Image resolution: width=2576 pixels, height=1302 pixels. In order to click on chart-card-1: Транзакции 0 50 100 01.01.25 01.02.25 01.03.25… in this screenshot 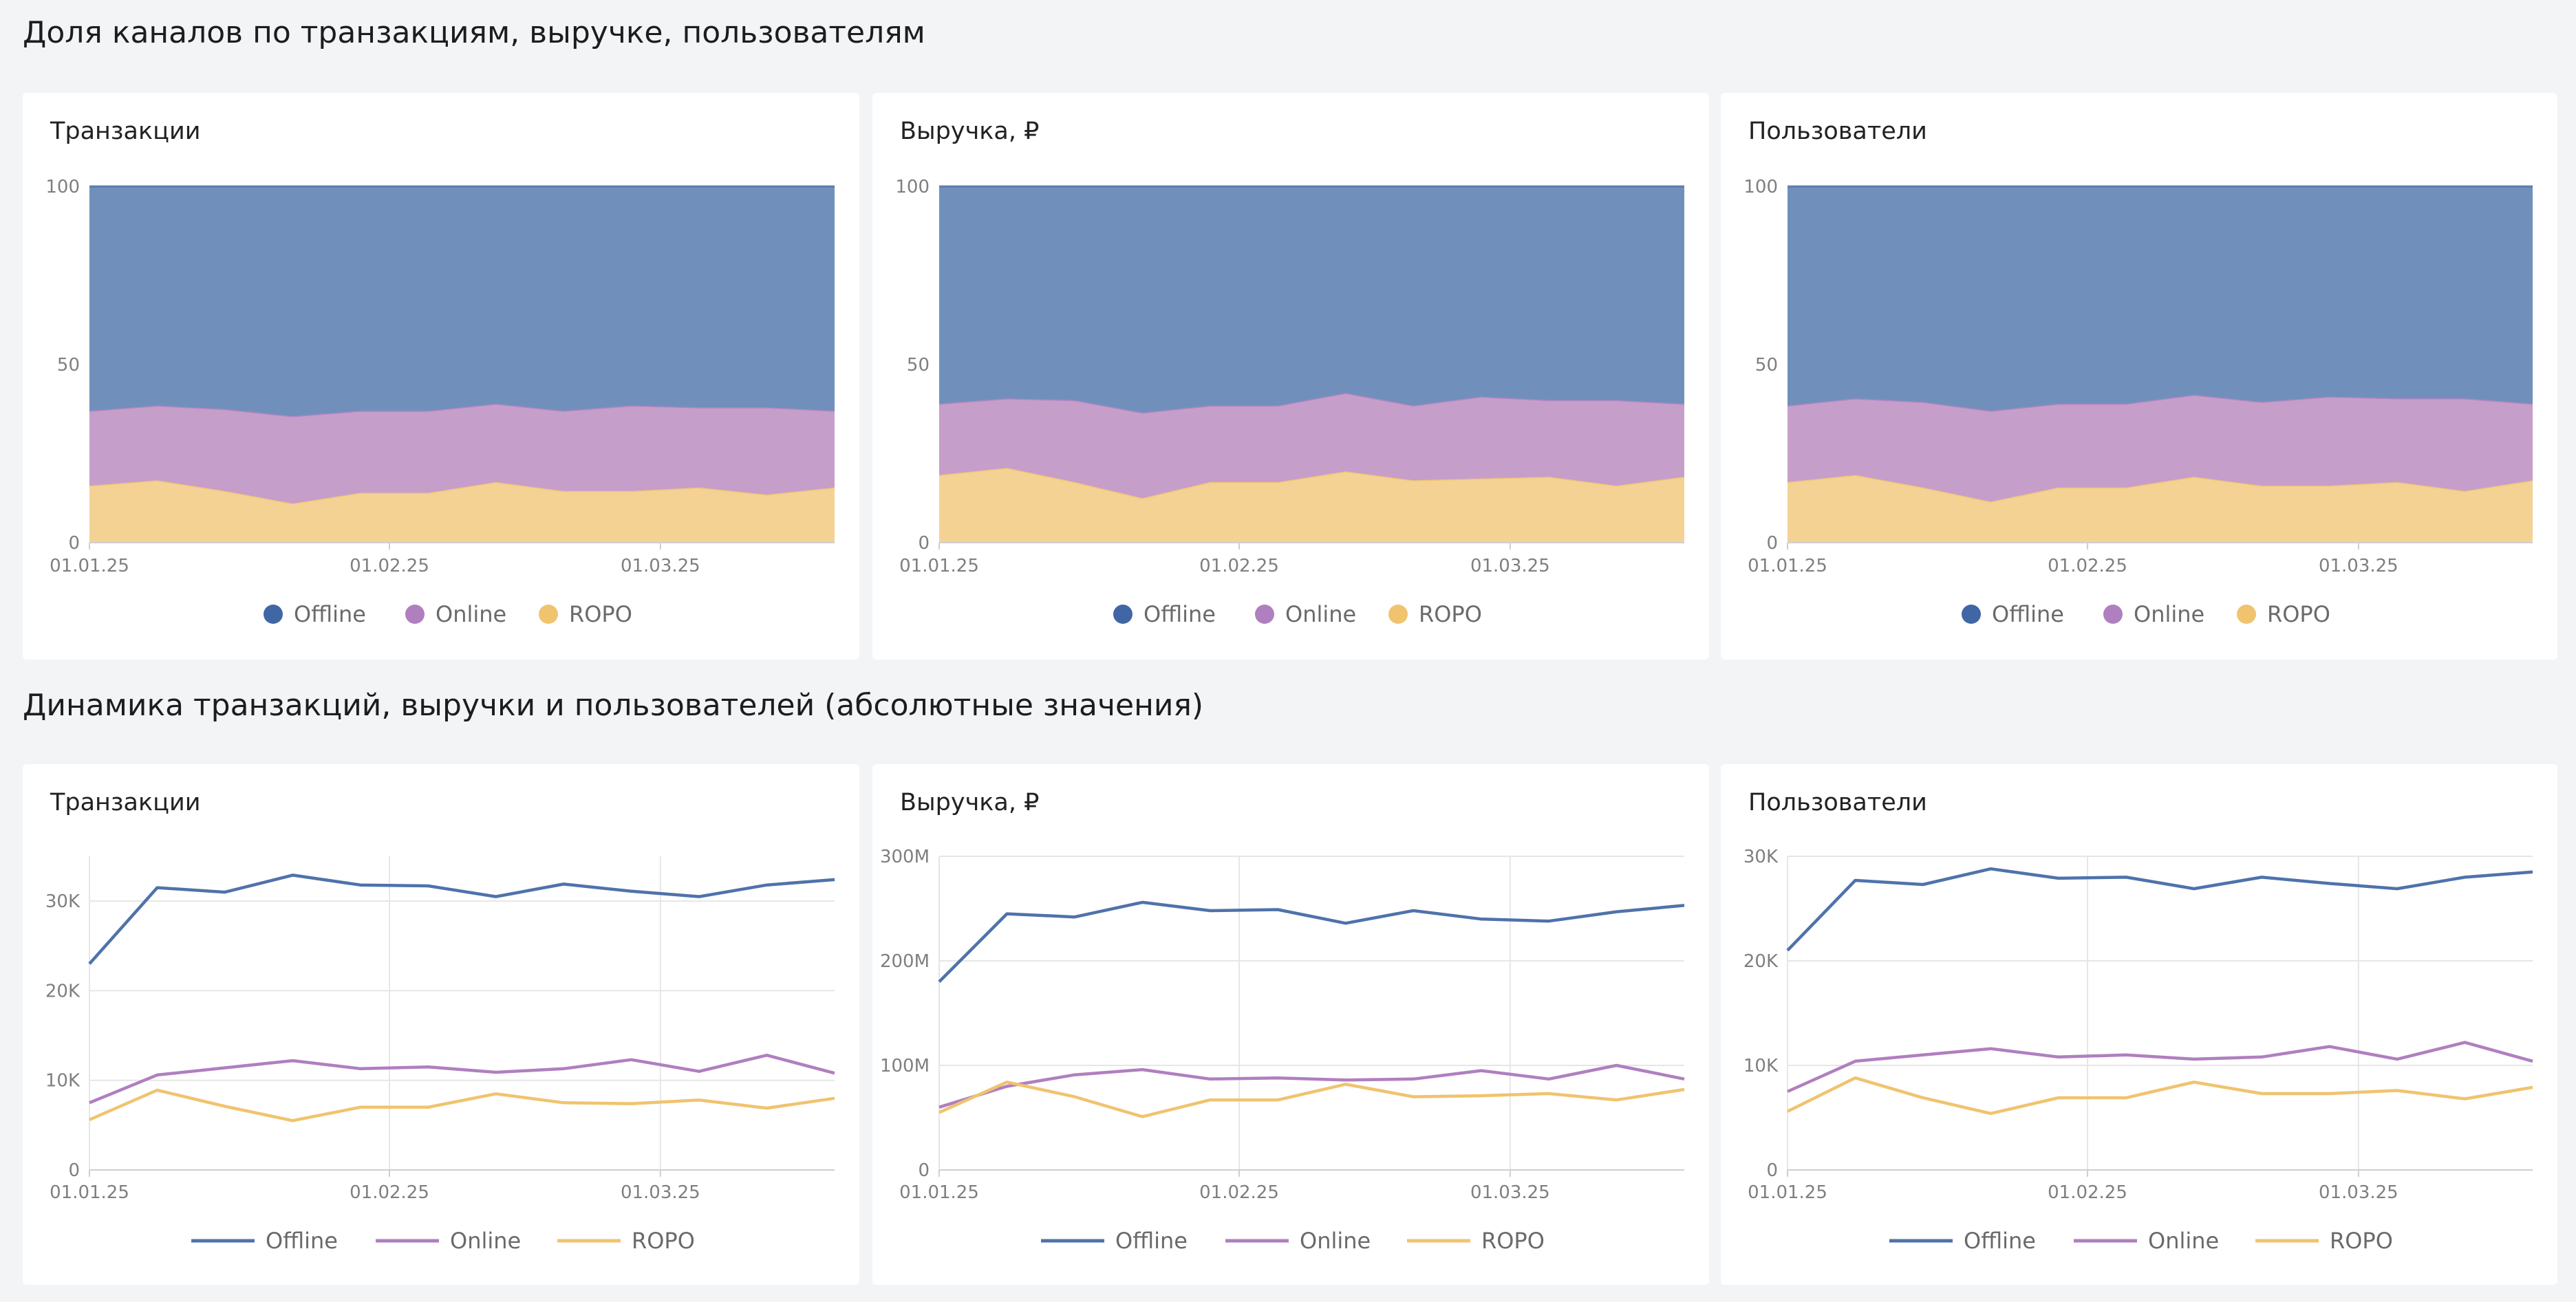, I will do `click(441, 376)`.